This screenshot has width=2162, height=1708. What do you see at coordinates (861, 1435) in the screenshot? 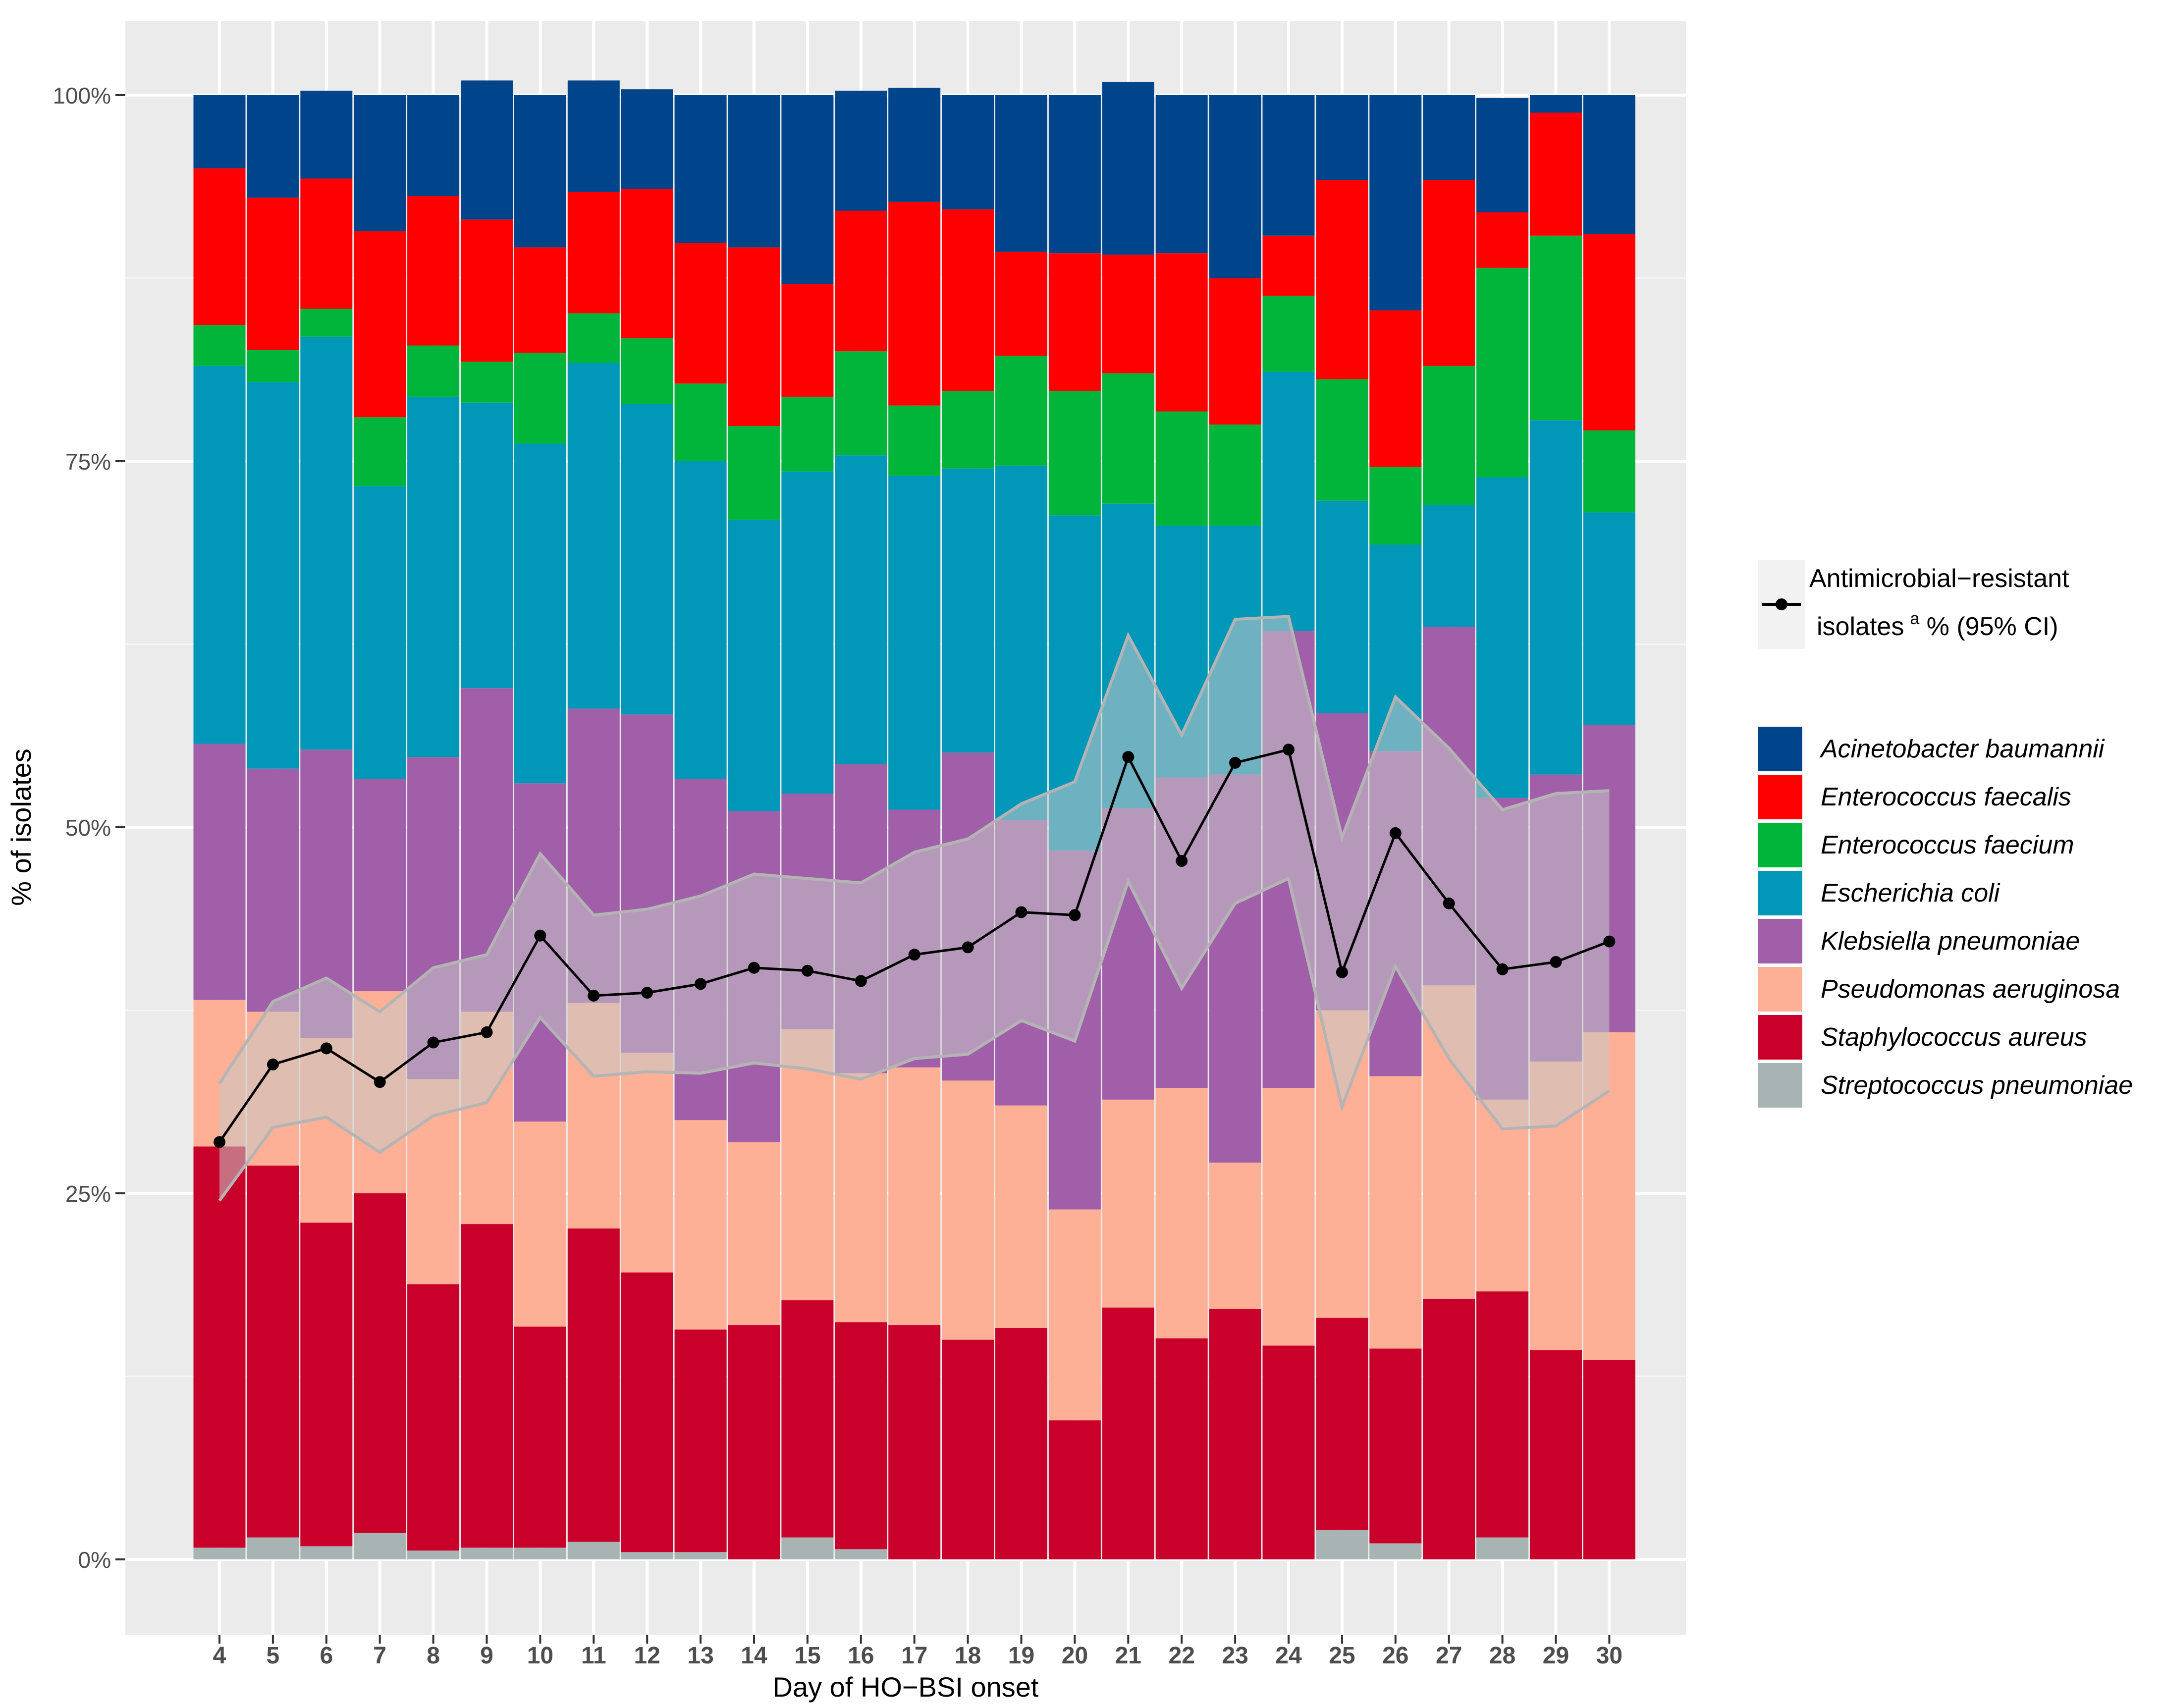
I see `bar-day16-staphylococcus-aureus` at bounding box center [861, 1435].